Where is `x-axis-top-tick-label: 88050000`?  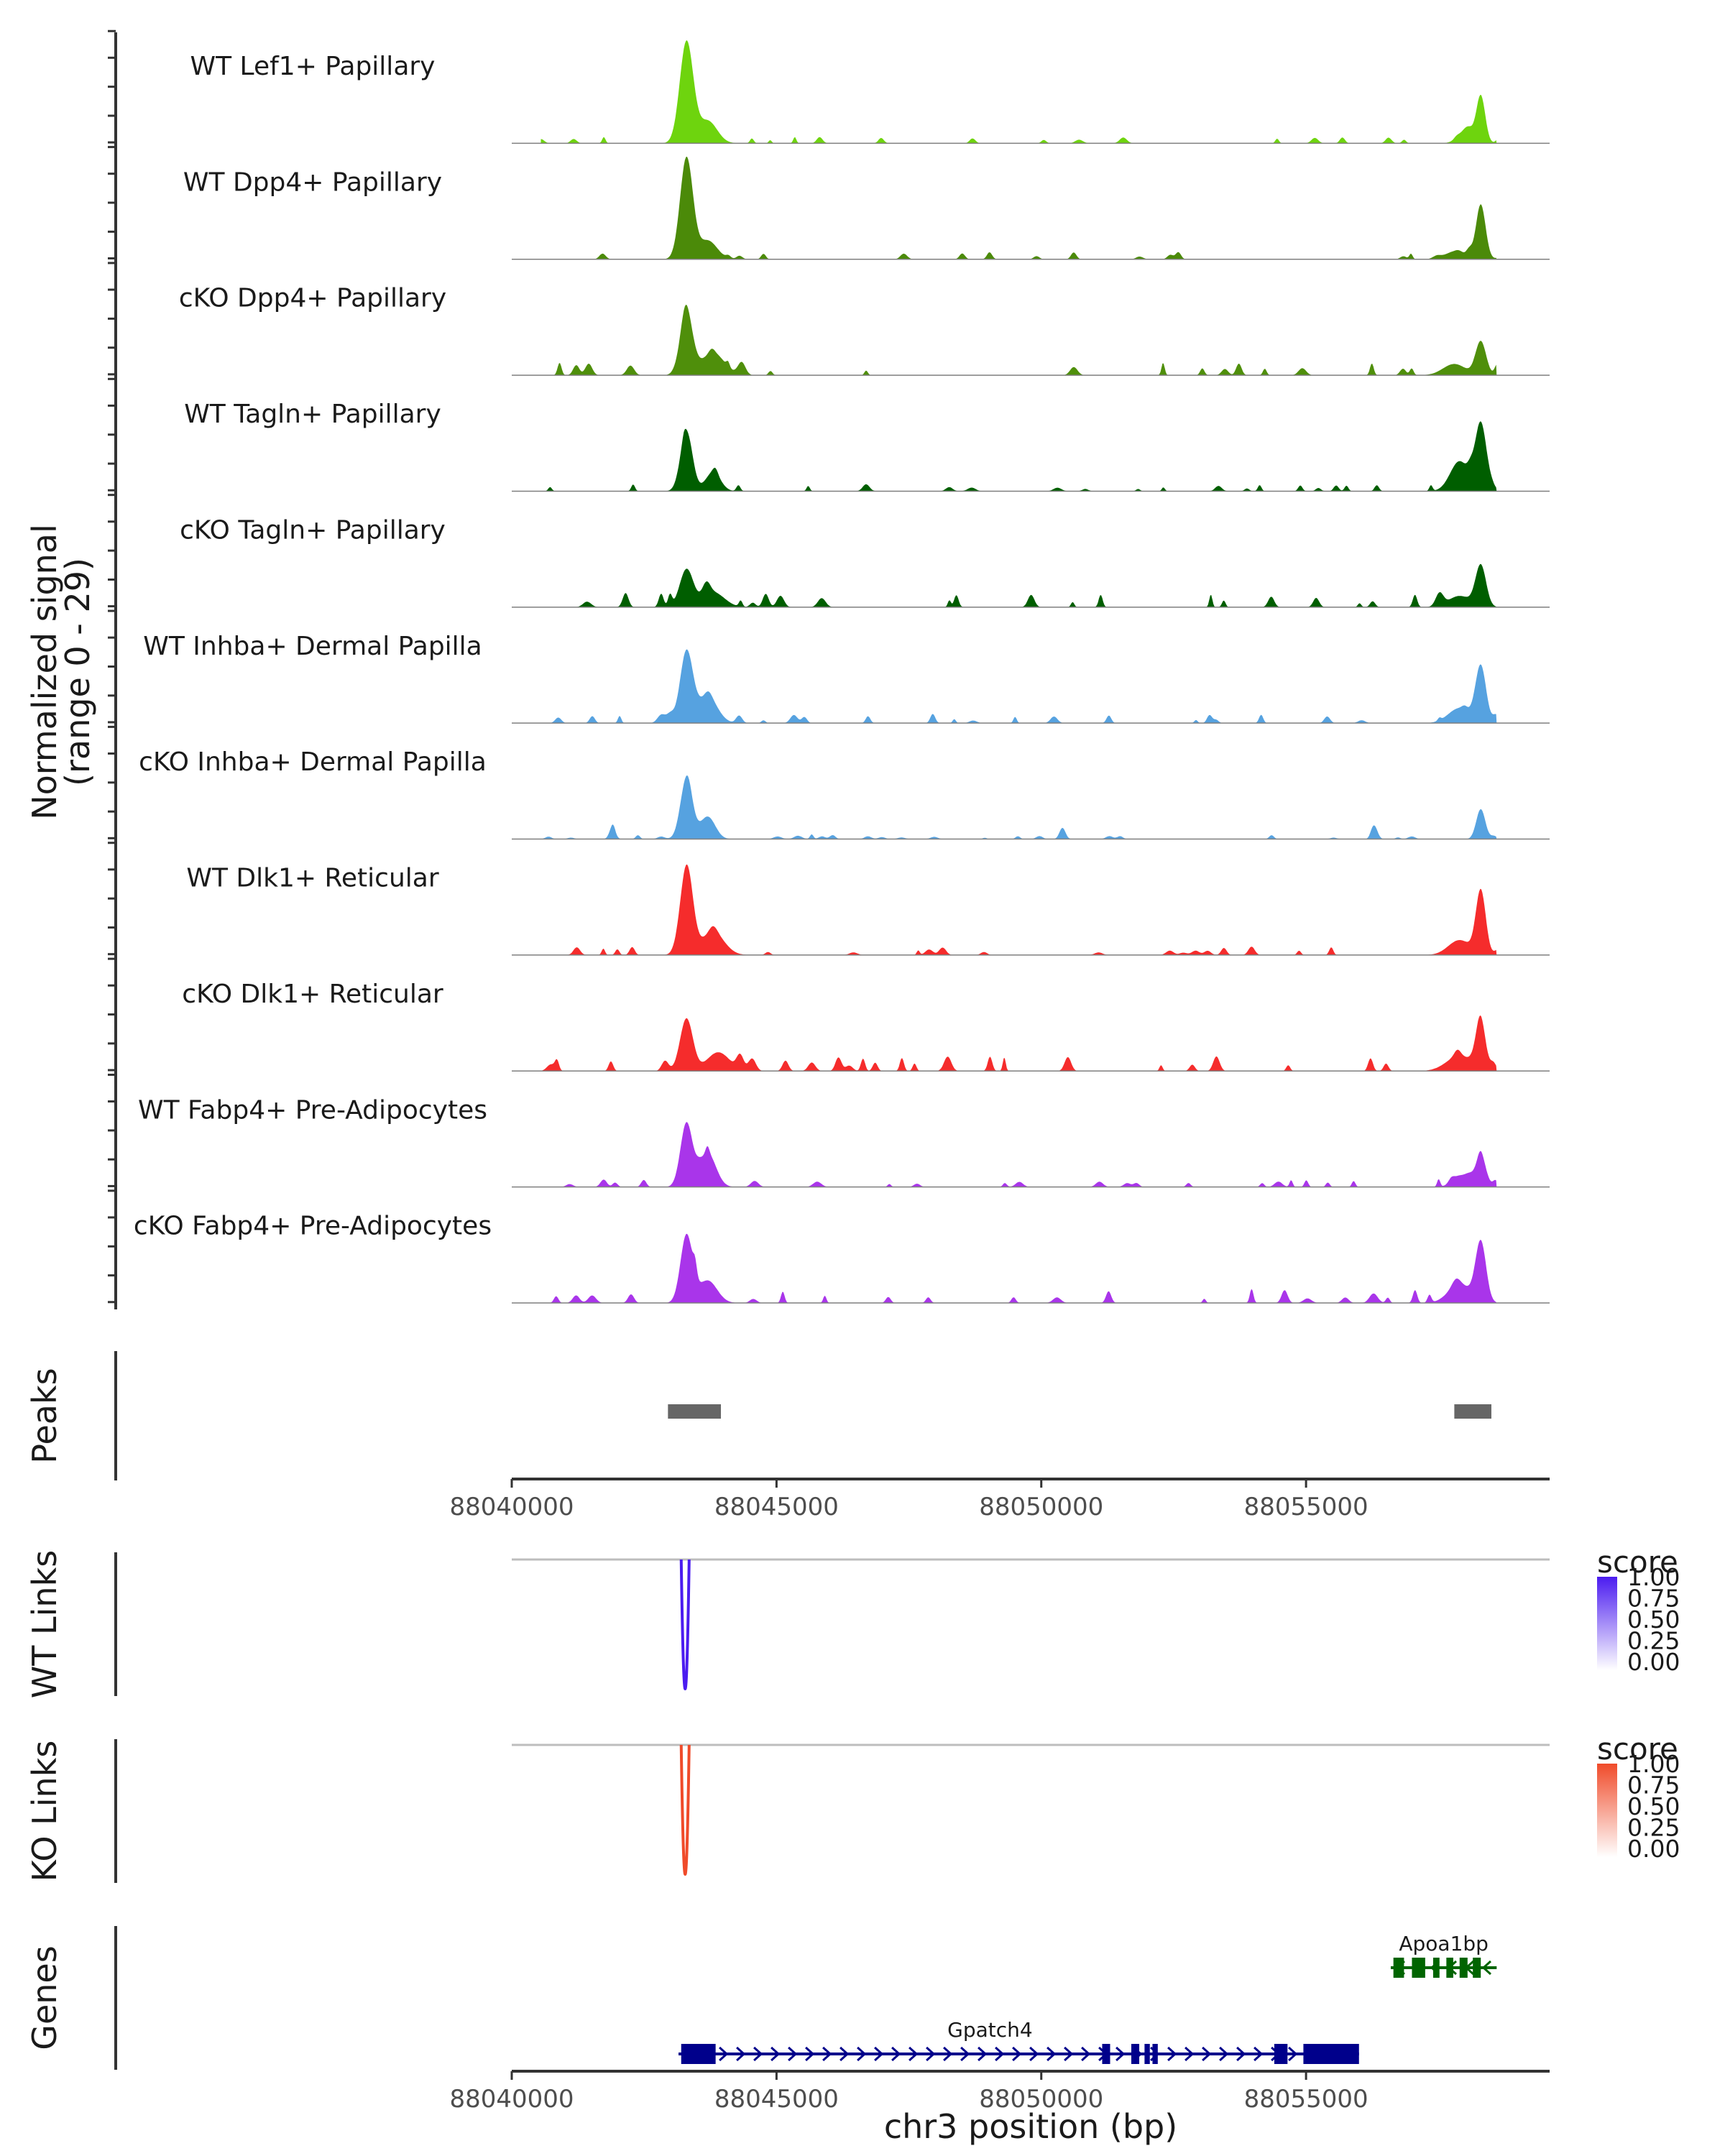 x-axis-top-tick-label: 88050000 is located at coordinates (1041, 1507).